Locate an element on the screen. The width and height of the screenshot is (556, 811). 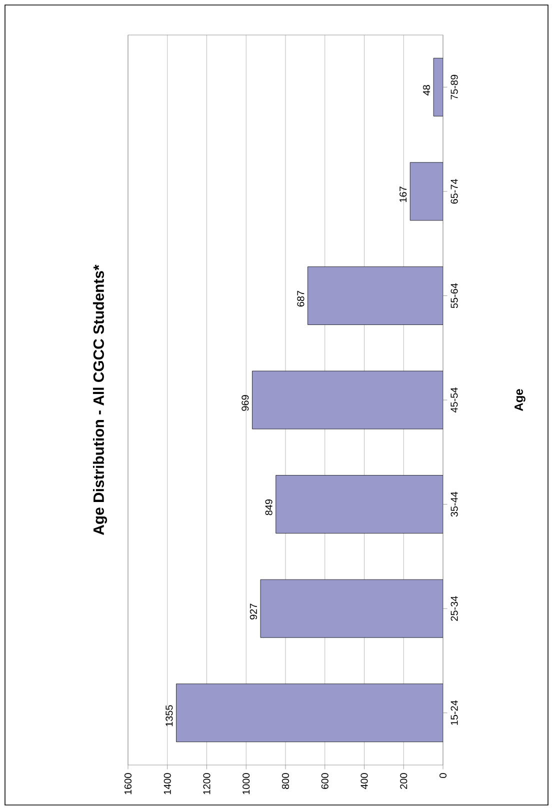
x-tick-label: 1200 is located at coordinates (206, 783).